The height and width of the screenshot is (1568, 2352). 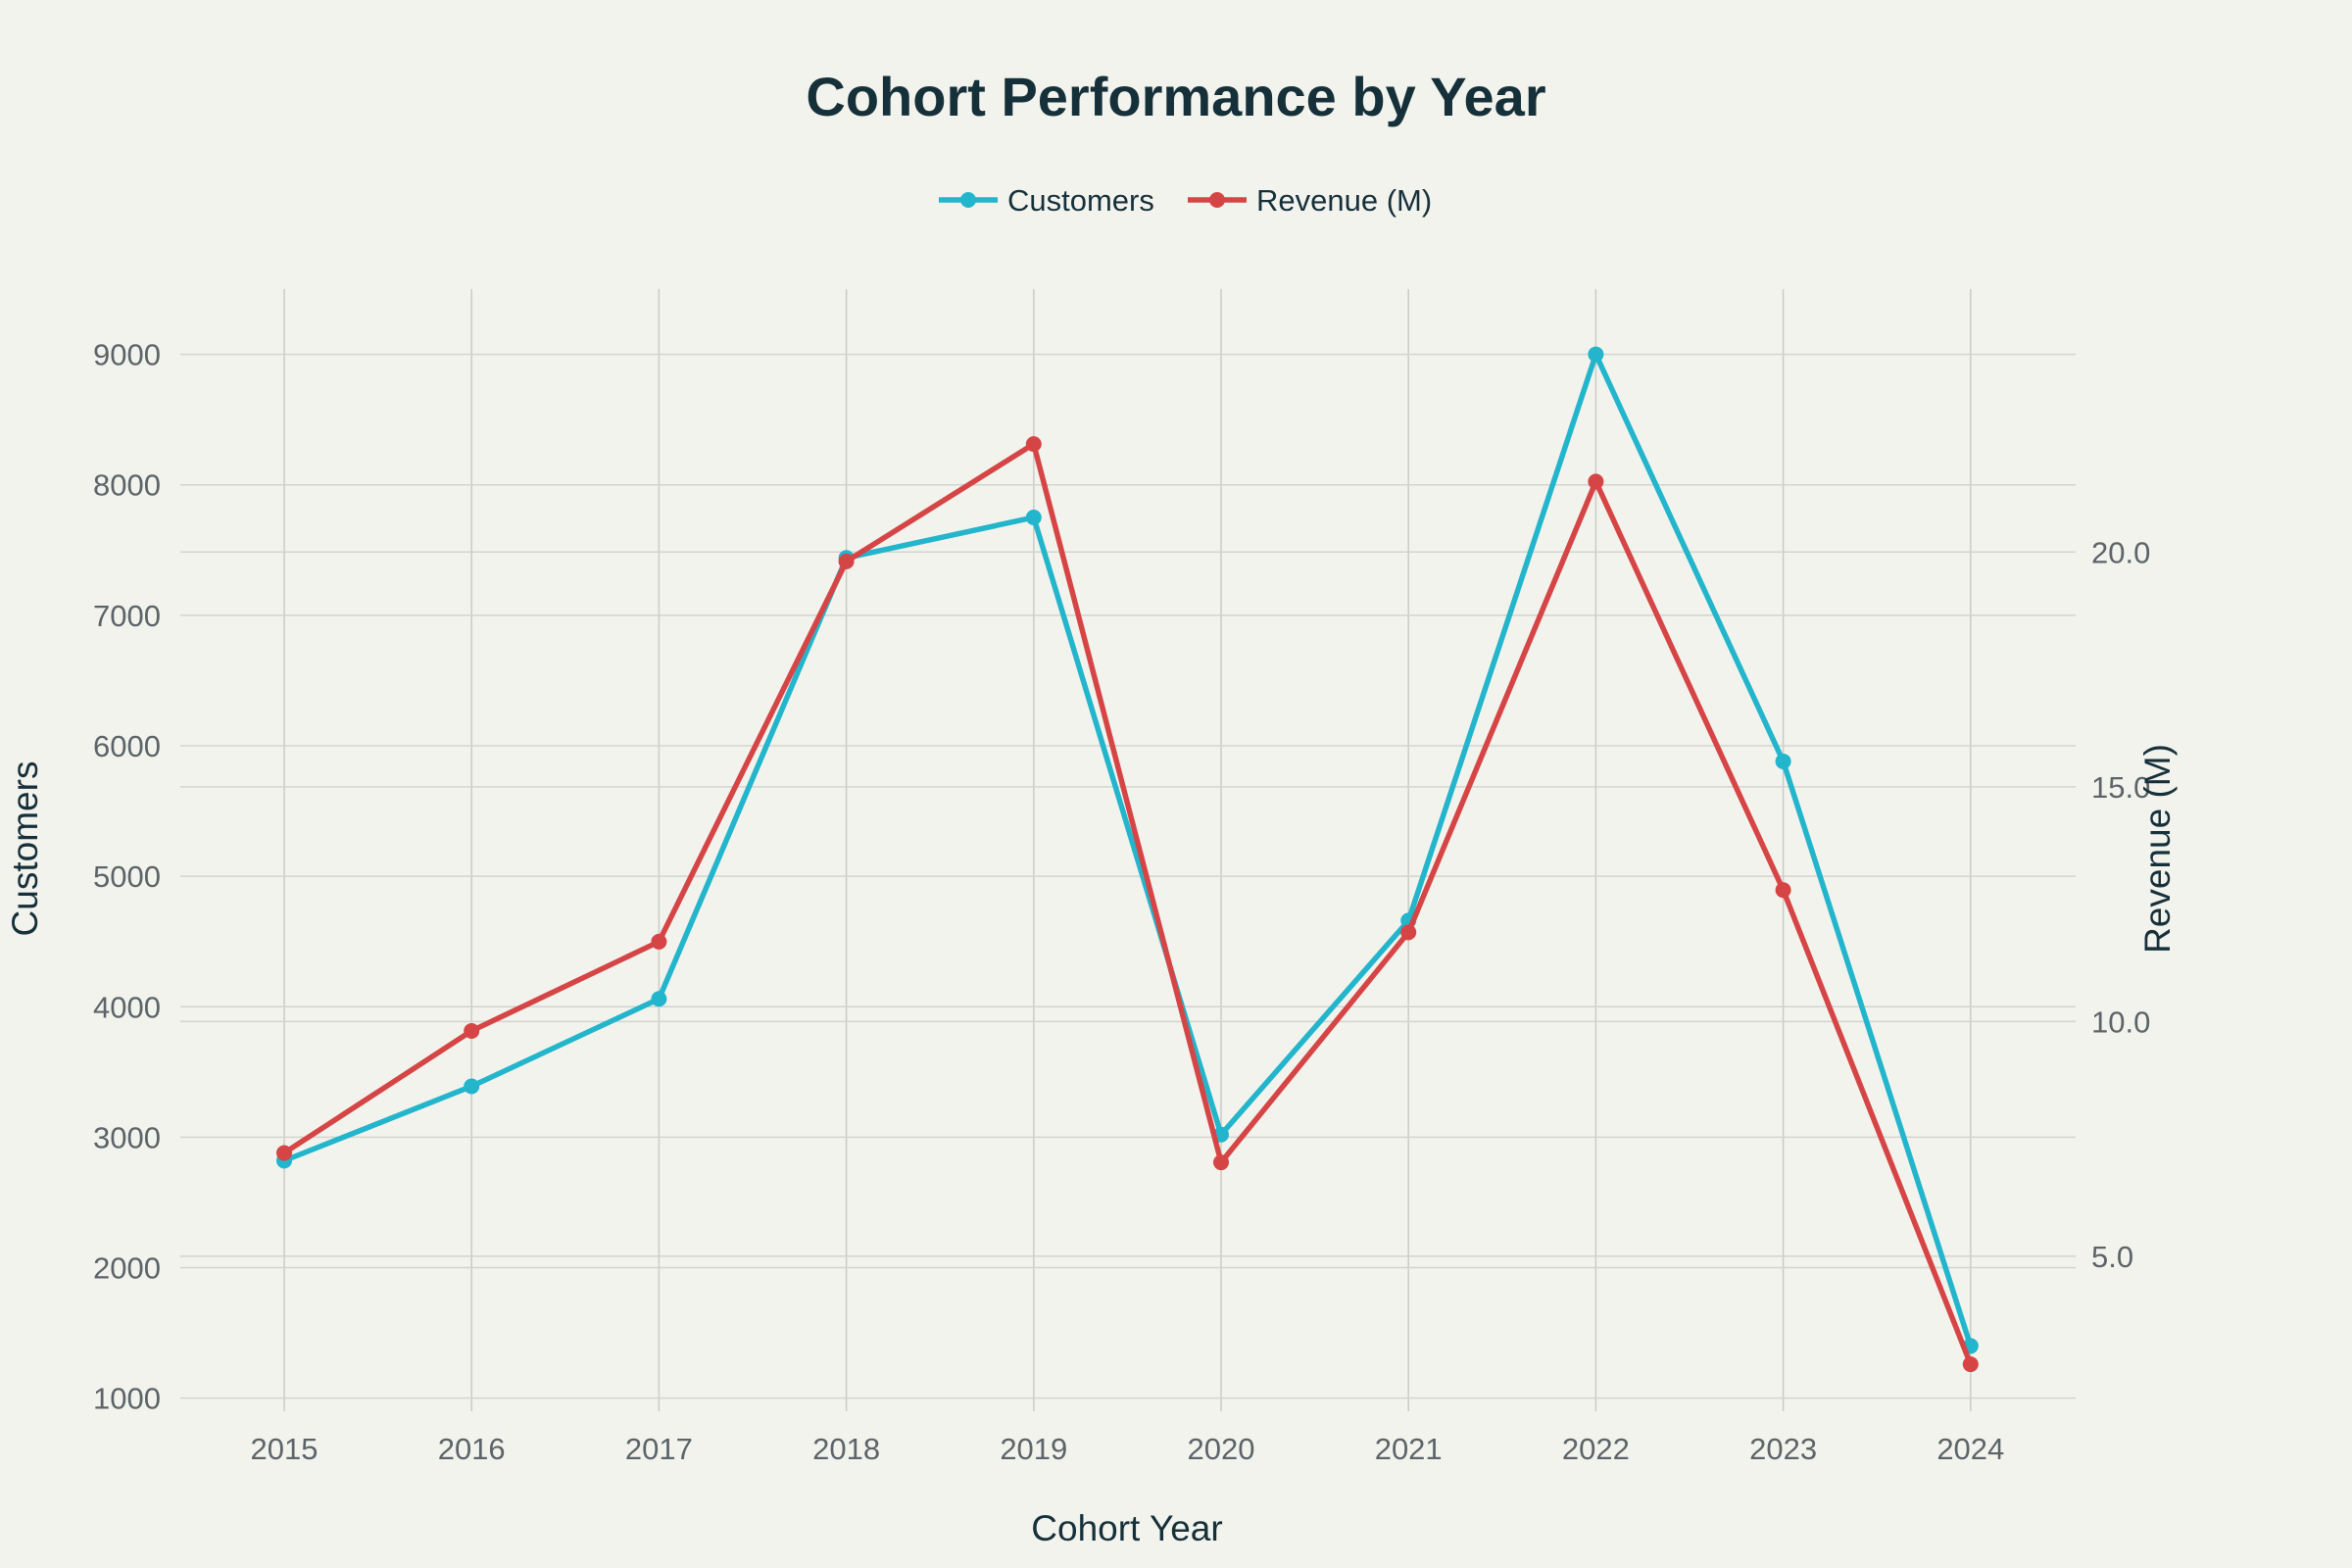 What do you see at coordinates (127, 1007) in the screenshot?
I see `y-tick-label: 4000` at bounding box center [127, 1007].